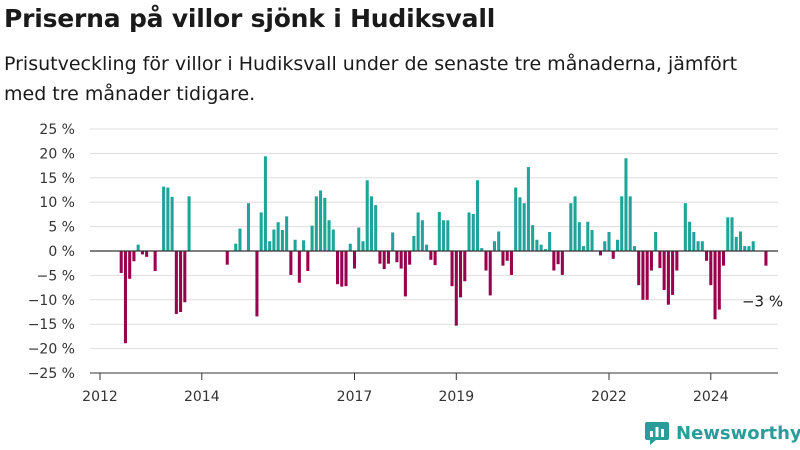  What do you see at coordinates (722, 433) in the screenshot?
I see `newsworthy-logo: Newsworthy` at bounding box center [722, 433].